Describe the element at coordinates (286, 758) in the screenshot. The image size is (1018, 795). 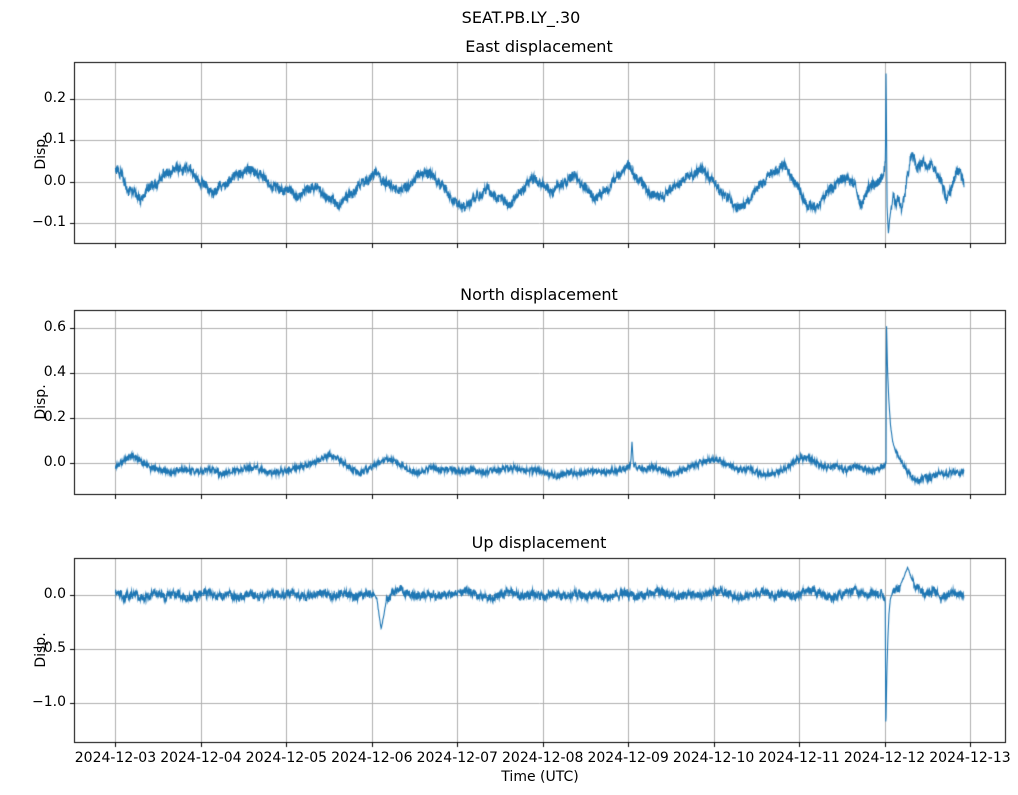
I see `x-tick-label: 2024-12-05` at that location.